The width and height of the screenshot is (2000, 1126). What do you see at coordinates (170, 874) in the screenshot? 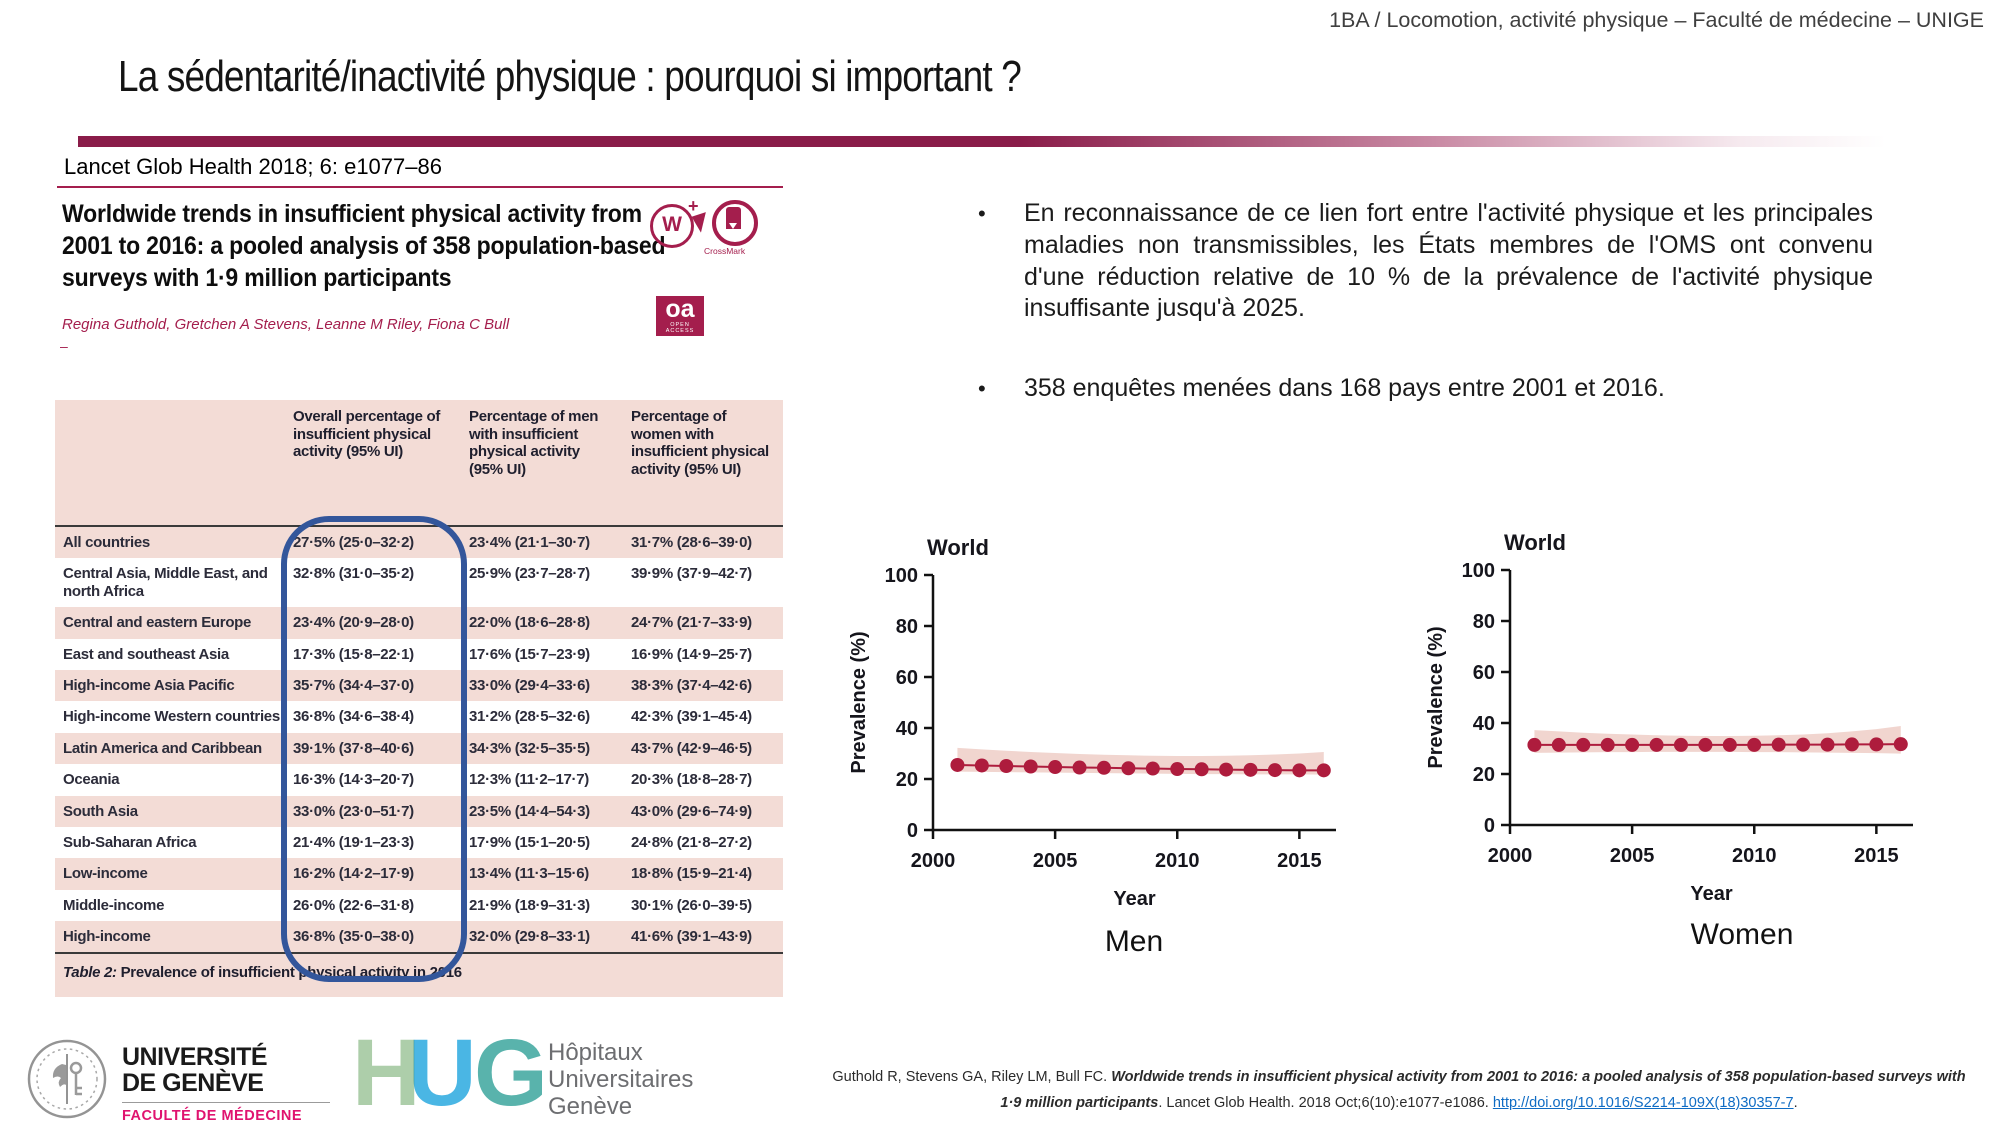
I see `cell-region: Low-income` at bounding box center [170, 874].